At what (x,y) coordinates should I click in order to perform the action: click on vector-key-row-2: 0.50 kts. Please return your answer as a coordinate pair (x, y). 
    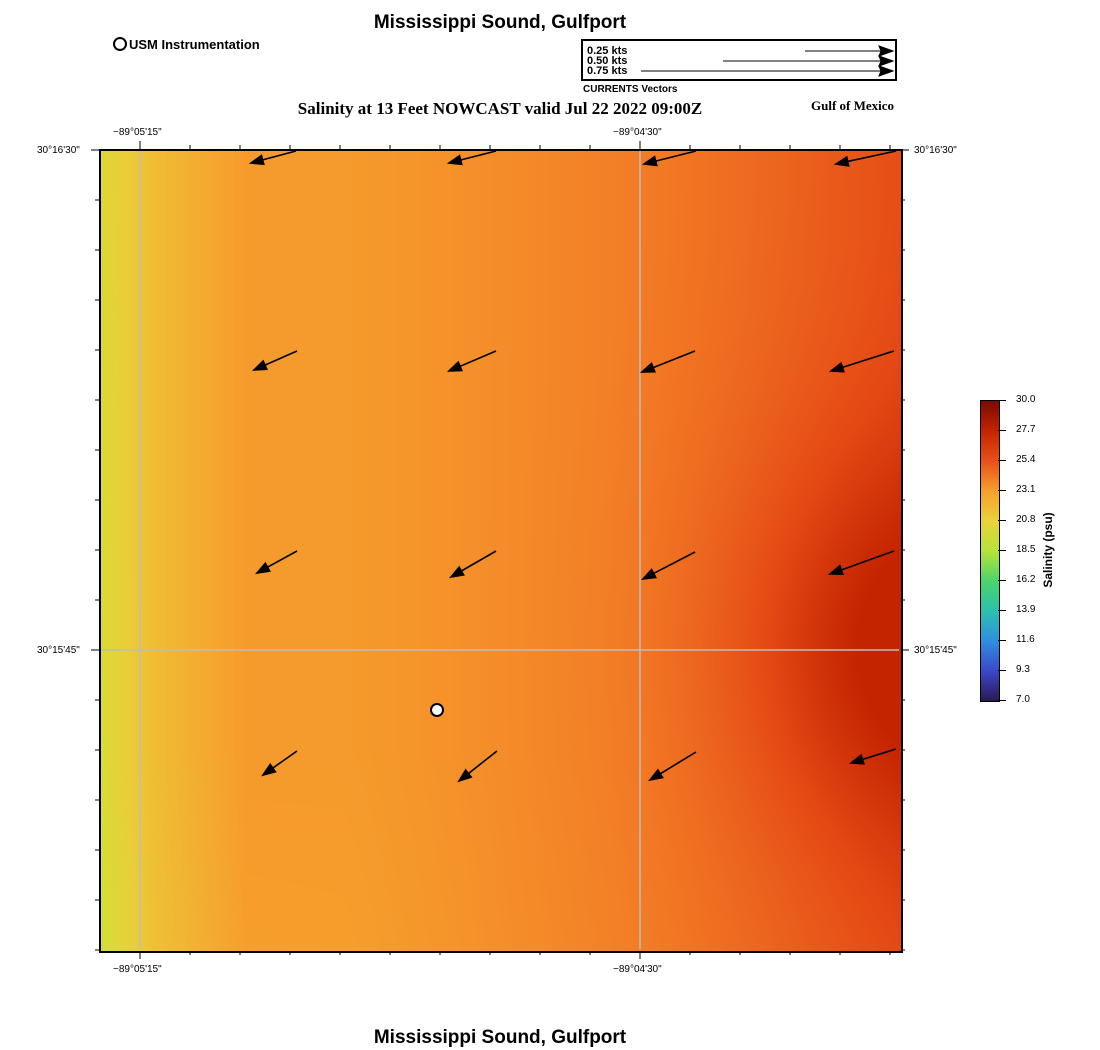
    Looking at the image, I should click on (607, 61).